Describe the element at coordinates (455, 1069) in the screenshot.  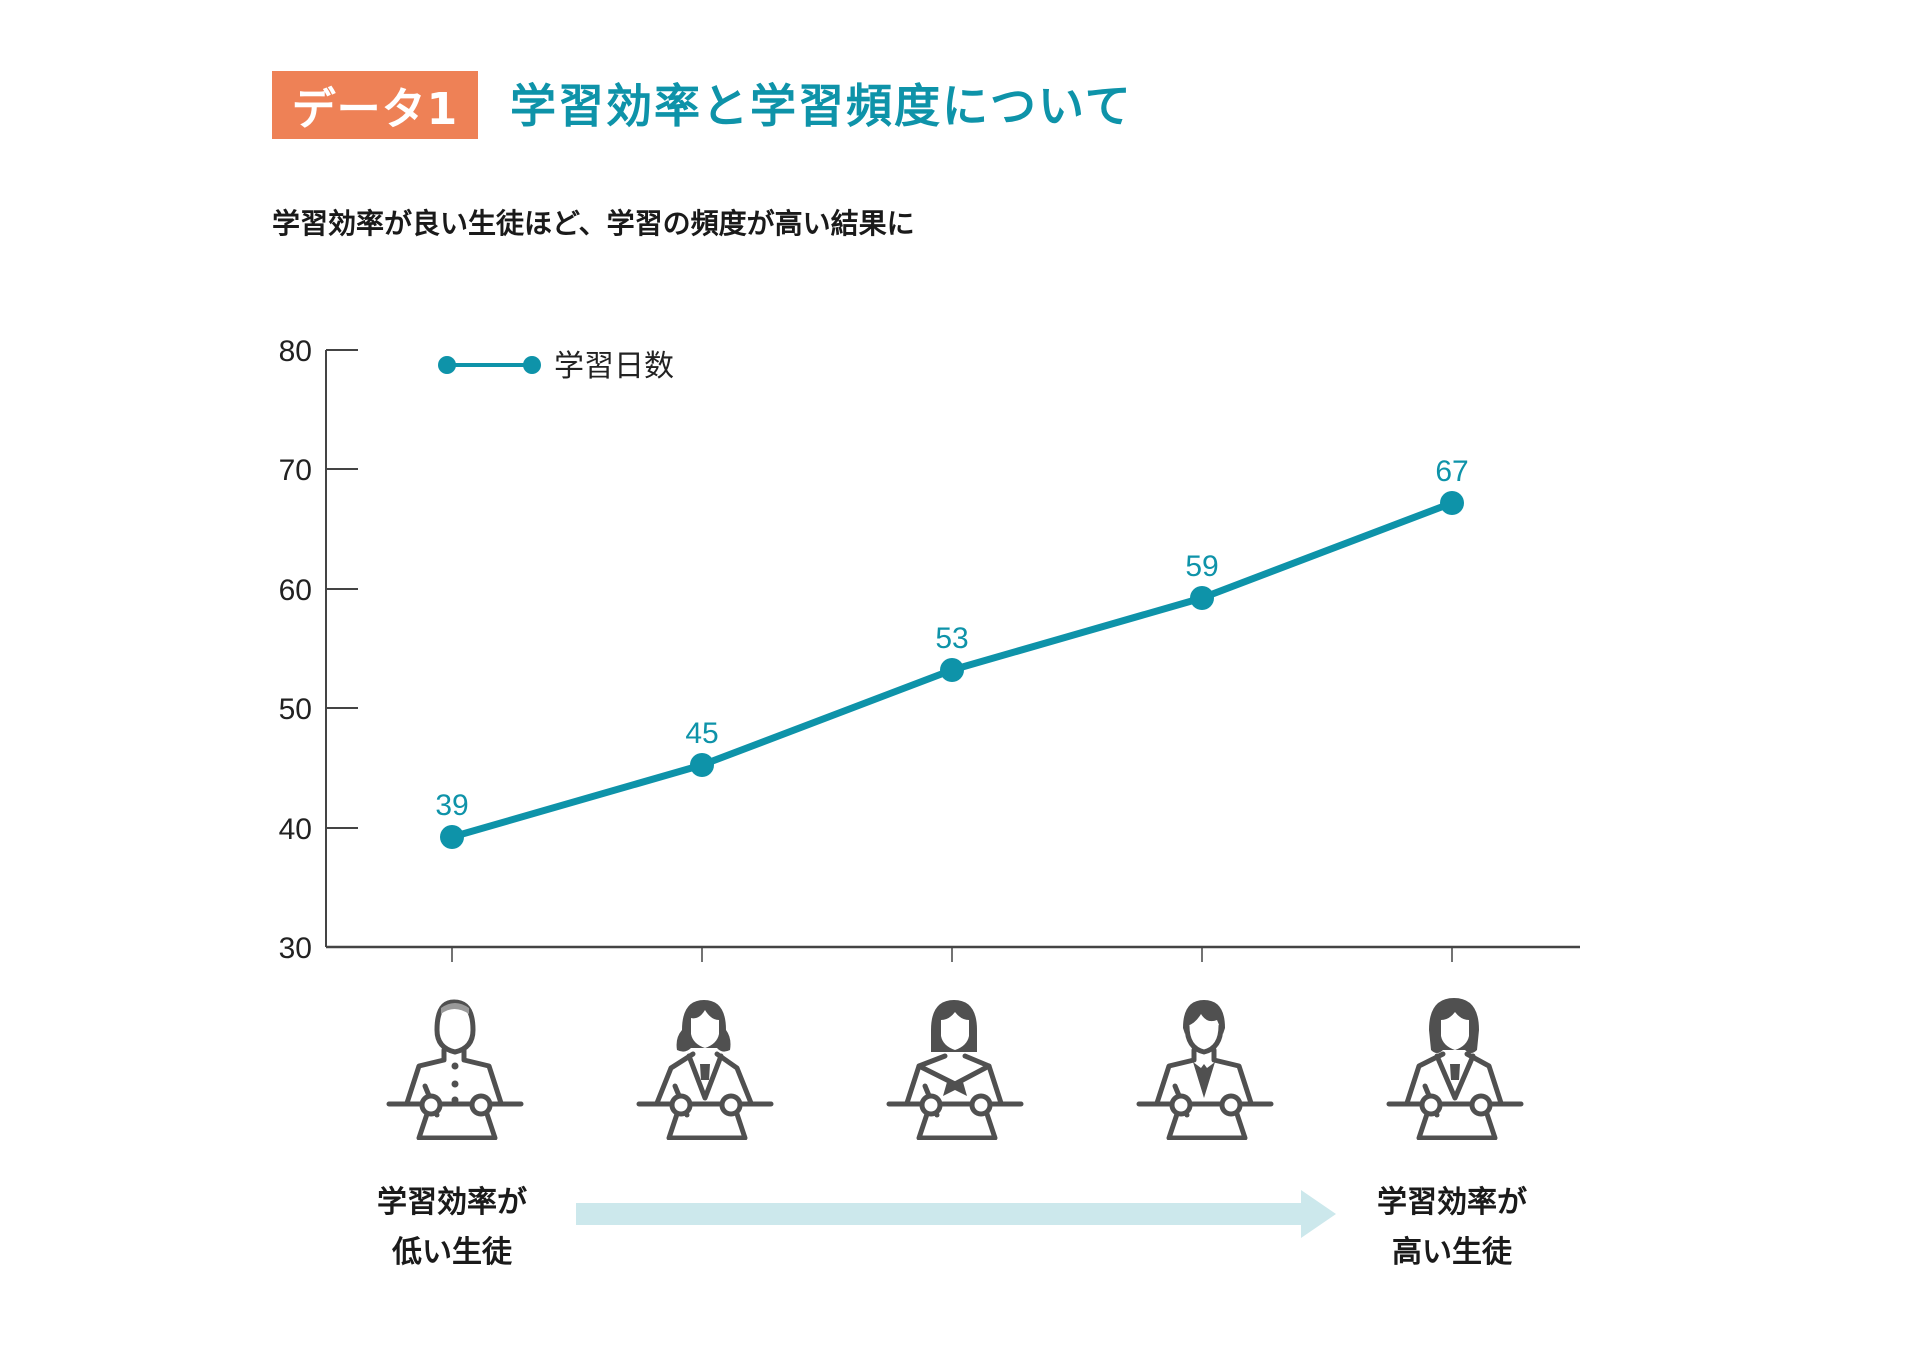
I see `student-boy-gakuran-icon` at that location.